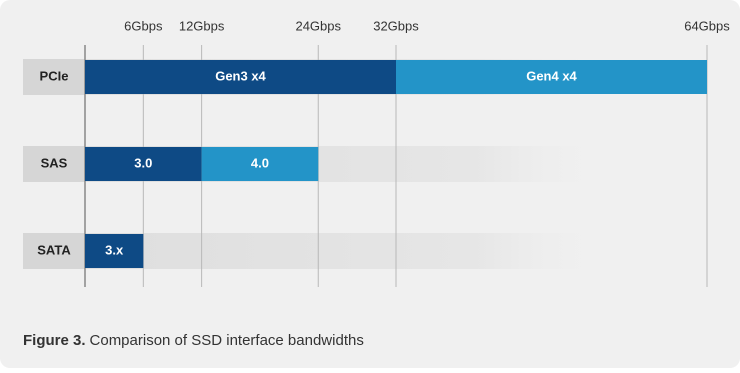  Describe the element at coordinates (202, 25) in the screenshot. I see `x-tick-label: 12Gbps` at that location.